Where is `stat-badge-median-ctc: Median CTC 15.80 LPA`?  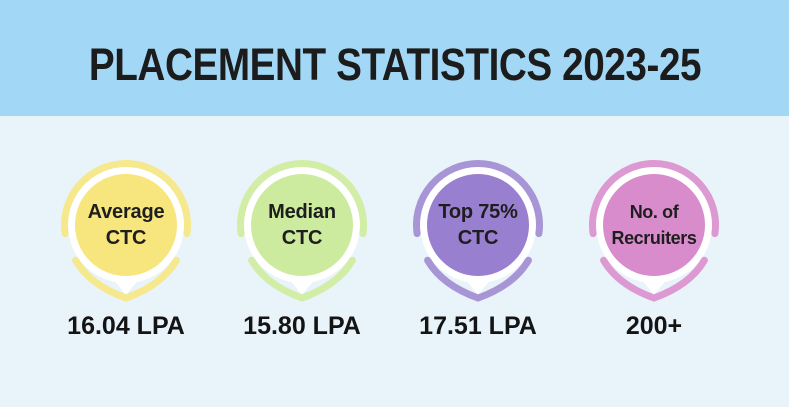 stat-badge-median-ctc: Median CTC 15.80 LPA is located at coordinates (302, 248).